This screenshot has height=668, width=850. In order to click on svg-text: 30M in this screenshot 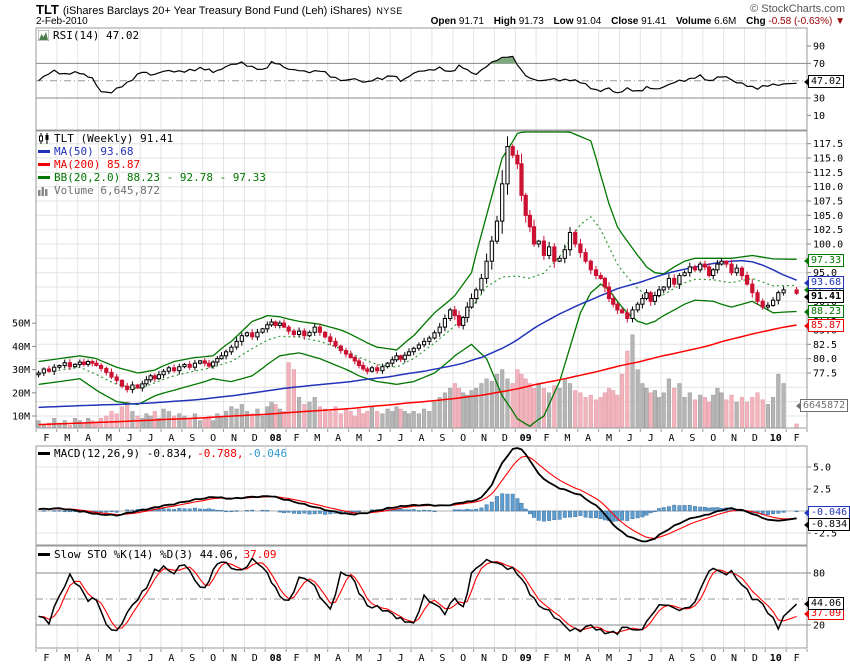, I will do `click(21, 370)`.